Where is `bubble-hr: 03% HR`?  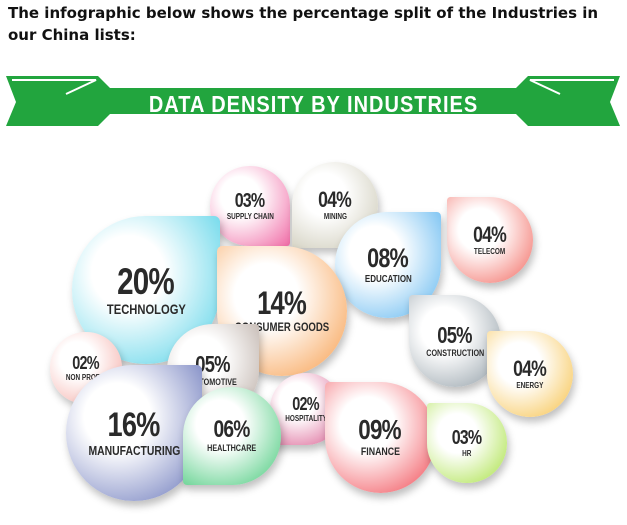 bubble-hr: 03% HR is located at coordinates (467, 443).